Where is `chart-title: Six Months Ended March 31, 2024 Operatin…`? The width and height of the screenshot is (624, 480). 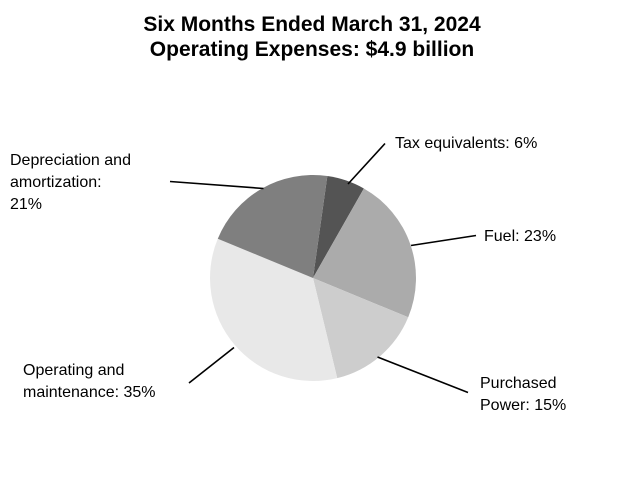
chart-title: Six Months Ended March 31, 2024 Operatin… is located at coordinates (312, 37).